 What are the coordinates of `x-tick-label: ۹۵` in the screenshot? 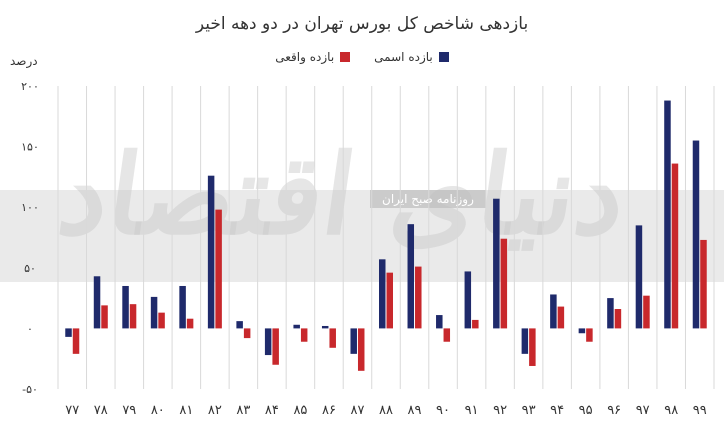 It's located at (586, 410).